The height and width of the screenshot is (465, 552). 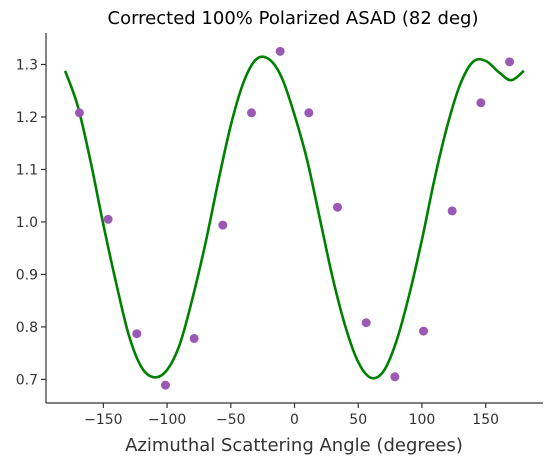 I want to click on chart-title: Corrected 100% Polarized ASAD (82 deg), so click(x=293, y=18).